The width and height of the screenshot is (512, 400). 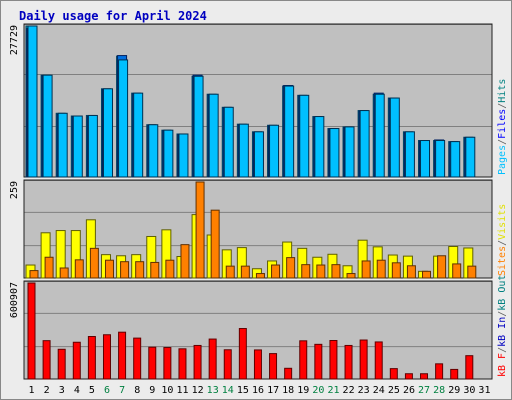 I want to click on x-tick-label-day-13: 13, so click(x=213, y=390).